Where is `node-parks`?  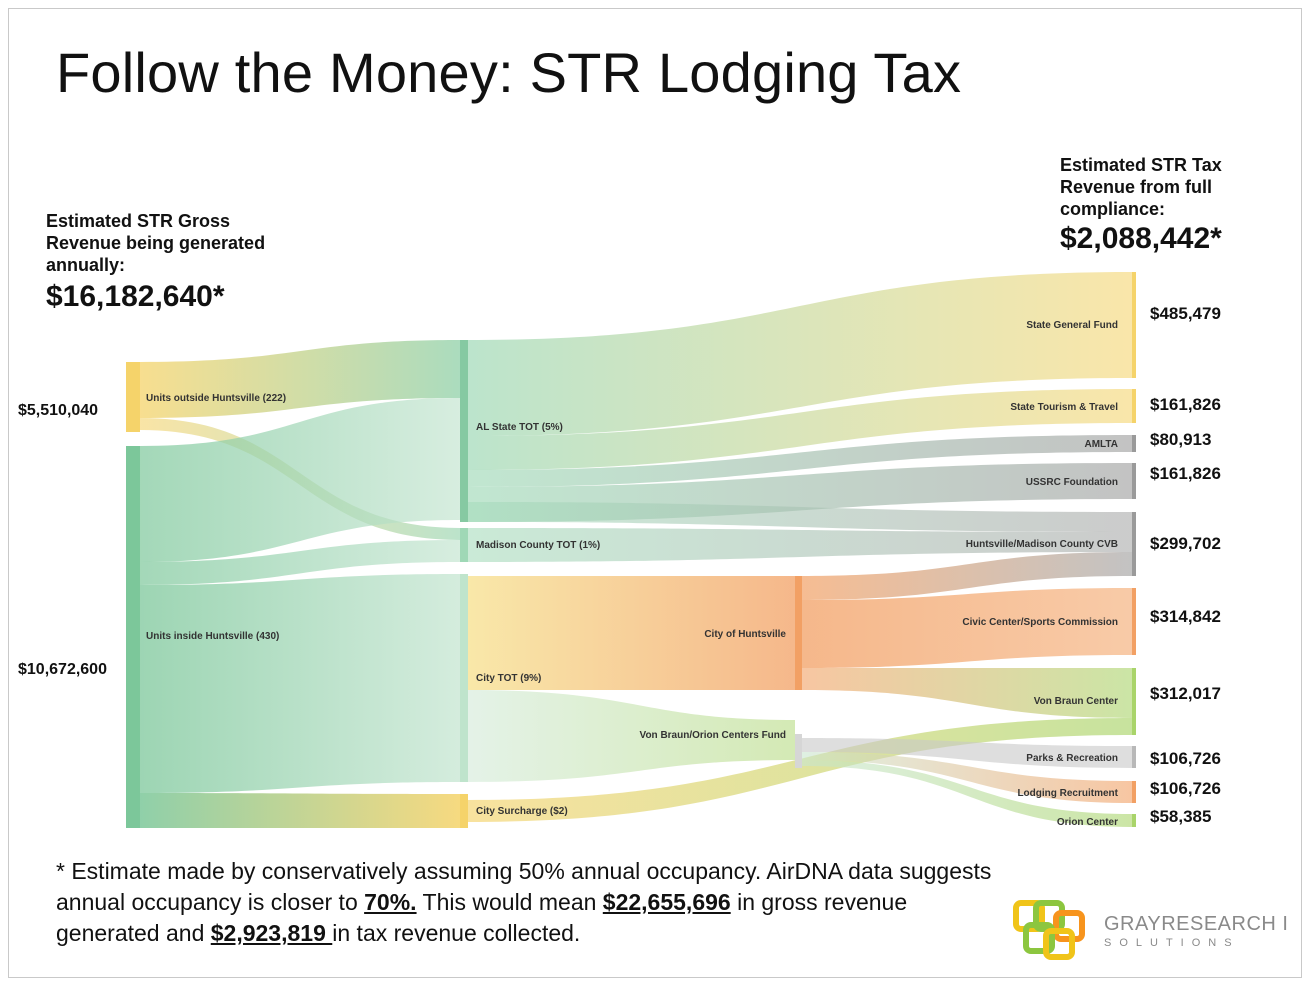 node-parks is located at coordinates (1134, 757).